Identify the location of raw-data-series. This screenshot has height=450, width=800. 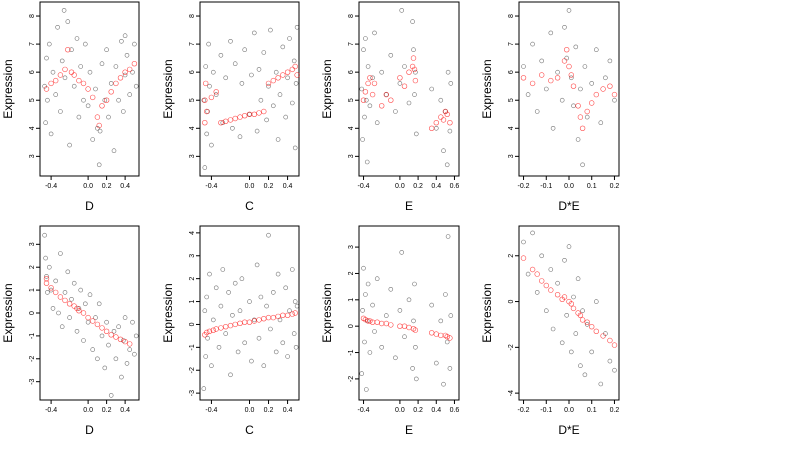
(90, 315).